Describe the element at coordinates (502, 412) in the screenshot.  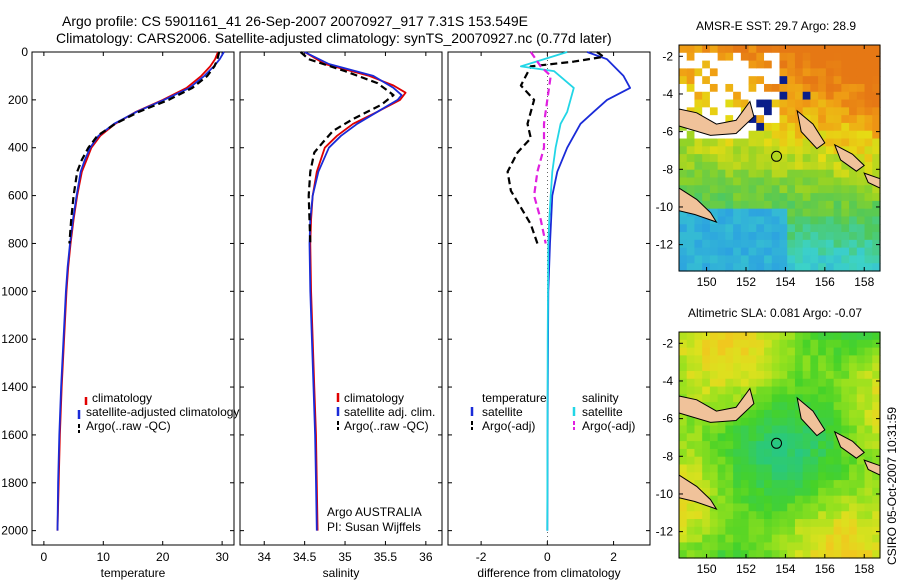
I see `legend-label-temp-satellite: satellite` at that location.